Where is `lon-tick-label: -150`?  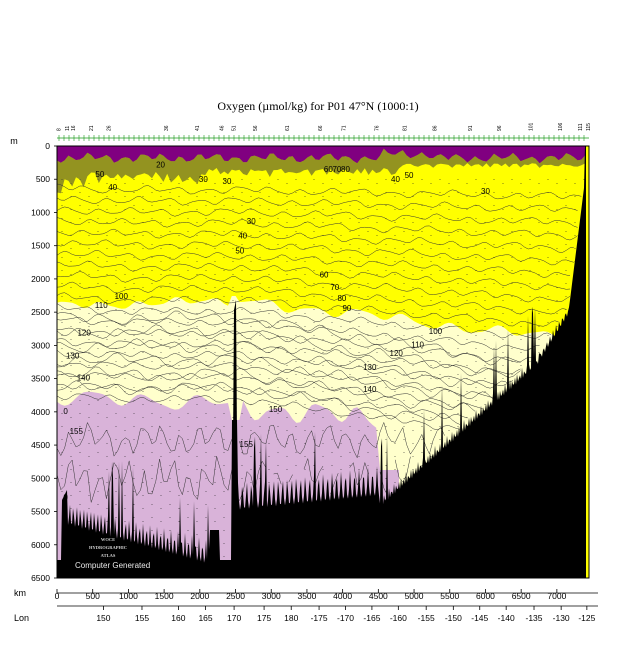 lon-tick-label: -150 is located at coordinates (453, 618).